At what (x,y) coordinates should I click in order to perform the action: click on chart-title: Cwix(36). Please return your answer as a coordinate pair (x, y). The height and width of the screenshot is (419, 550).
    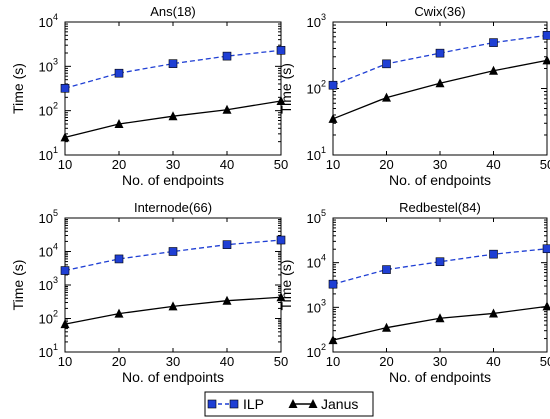
    Looking at the image, I should click on (439, 11).